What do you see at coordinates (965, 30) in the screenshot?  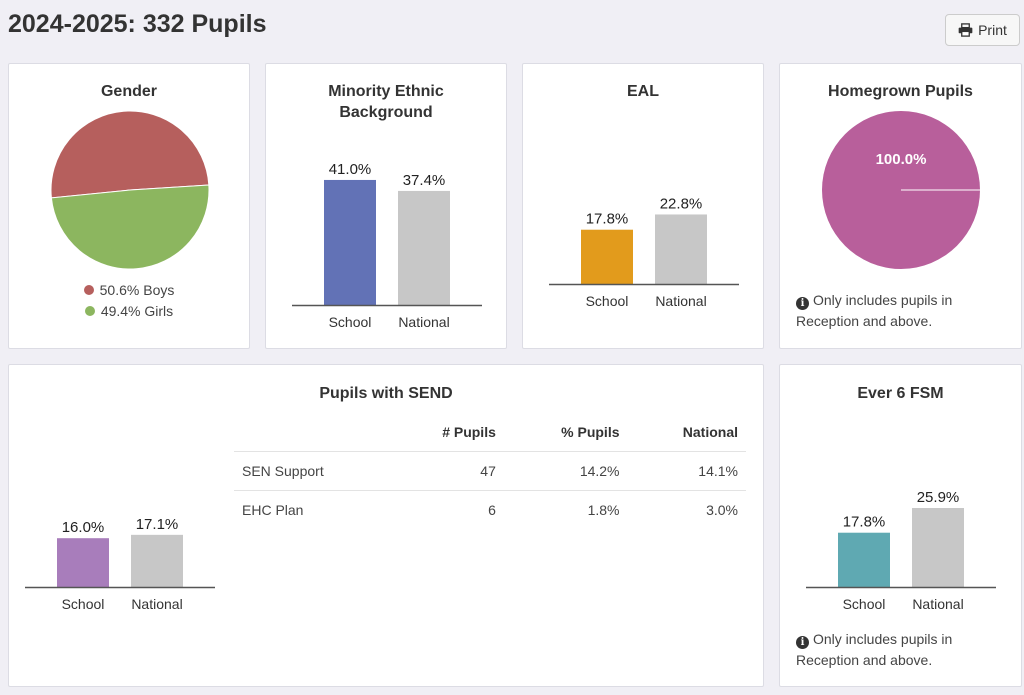 I see `printer-icon` at bounding box center [965, 30].